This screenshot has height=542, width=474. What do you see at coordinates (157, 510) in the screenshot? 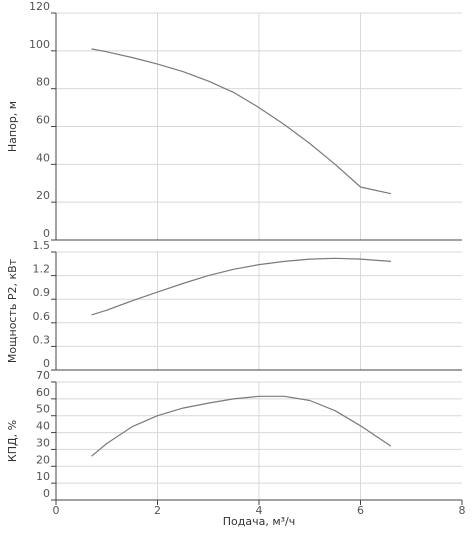
I see `x-tick-label: 2` at bounding box center [157, 510].